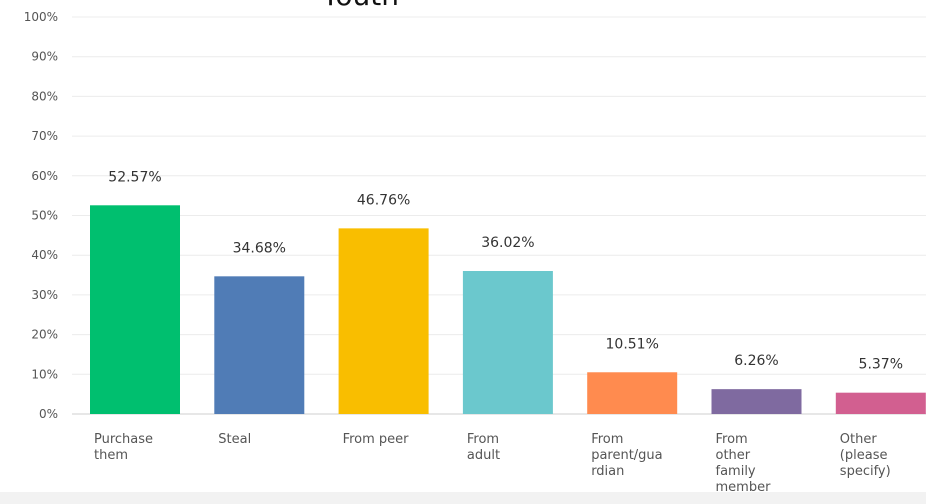 This screenshot has width=926, height=504. Describe the element at coordinates (744, 463) in the screenshot. I see `x-tick-label: From other family member` at that location.